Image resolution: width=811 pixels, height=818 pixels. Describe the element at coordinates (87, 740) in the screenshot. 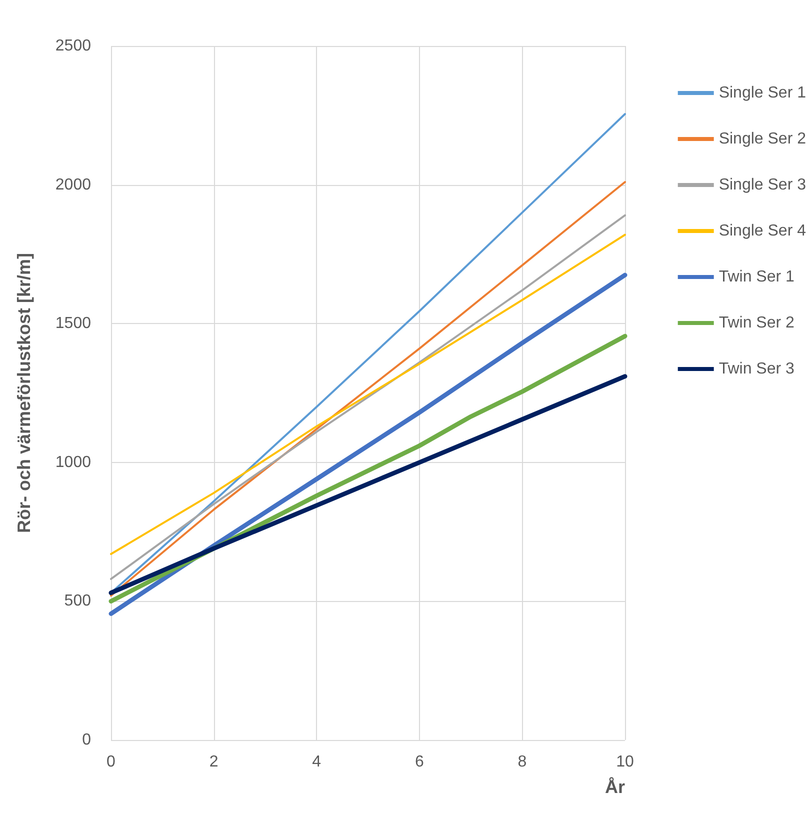

I see `y-tick-label: 0` at that location.